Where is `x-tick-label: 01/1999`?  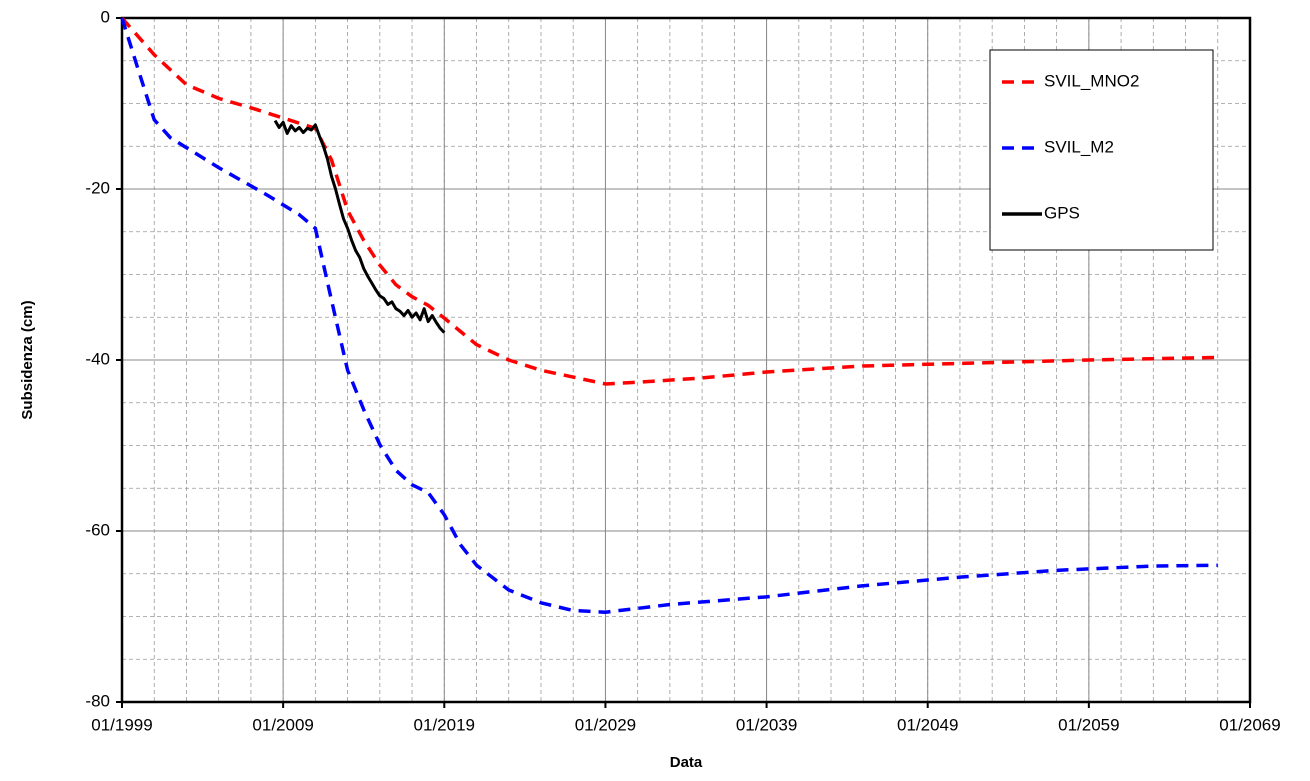 x-tick-label: 01/1999 is located at coordinates (121, 724).